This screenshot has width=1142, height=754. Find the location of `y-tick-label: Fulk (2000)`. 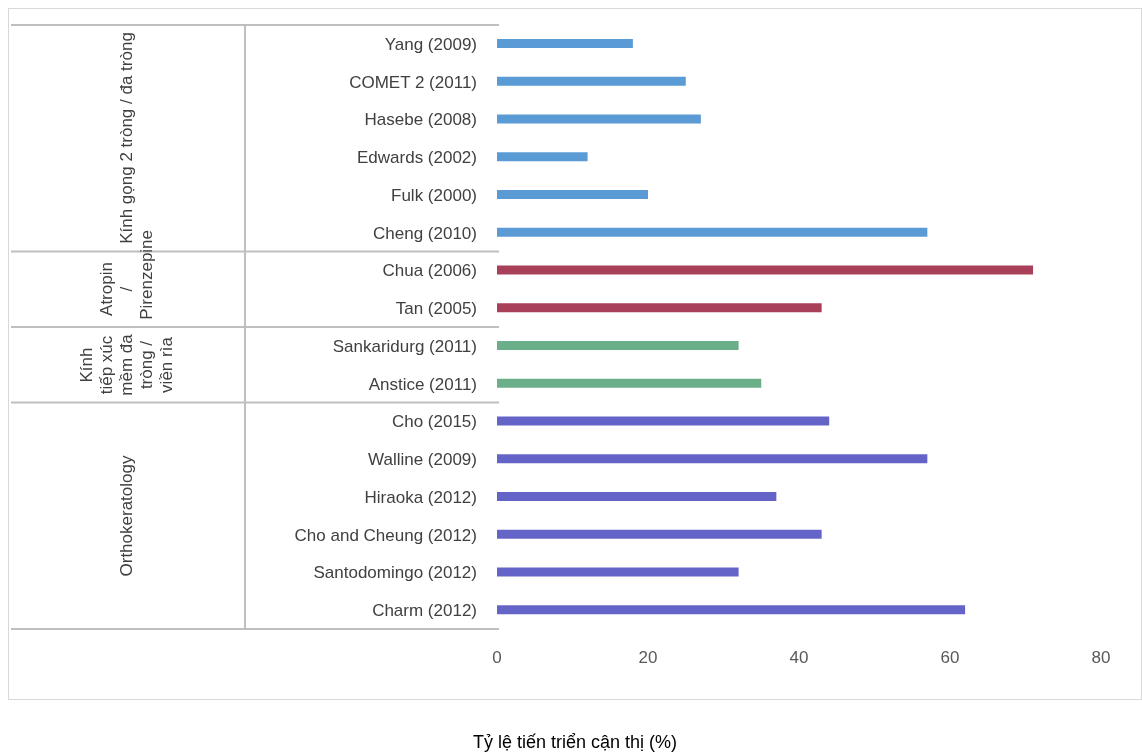

y-tick-label: Fulk (2000) is located at coordinates (434, 195).